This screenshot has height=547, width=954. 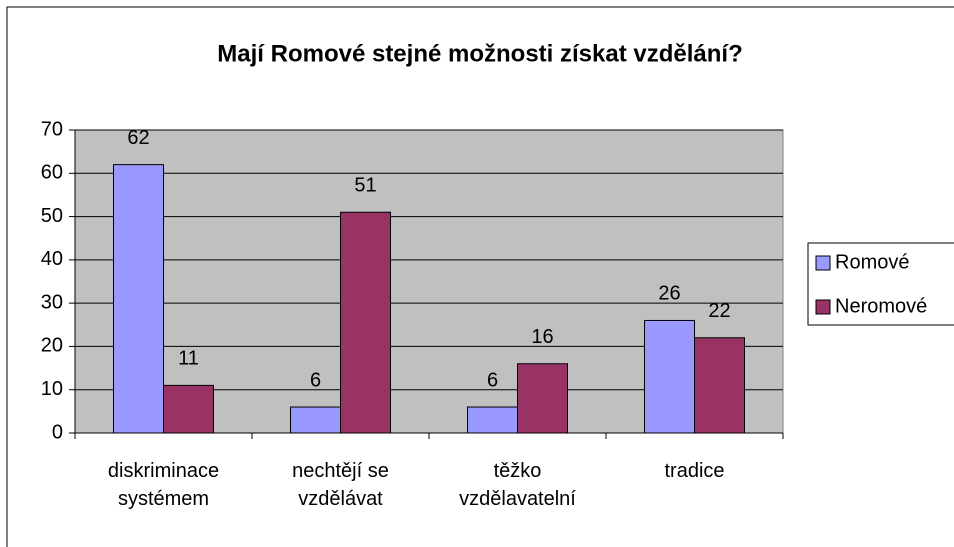 I want to click on y-tick-label: 30, so click(x=52, y=302).